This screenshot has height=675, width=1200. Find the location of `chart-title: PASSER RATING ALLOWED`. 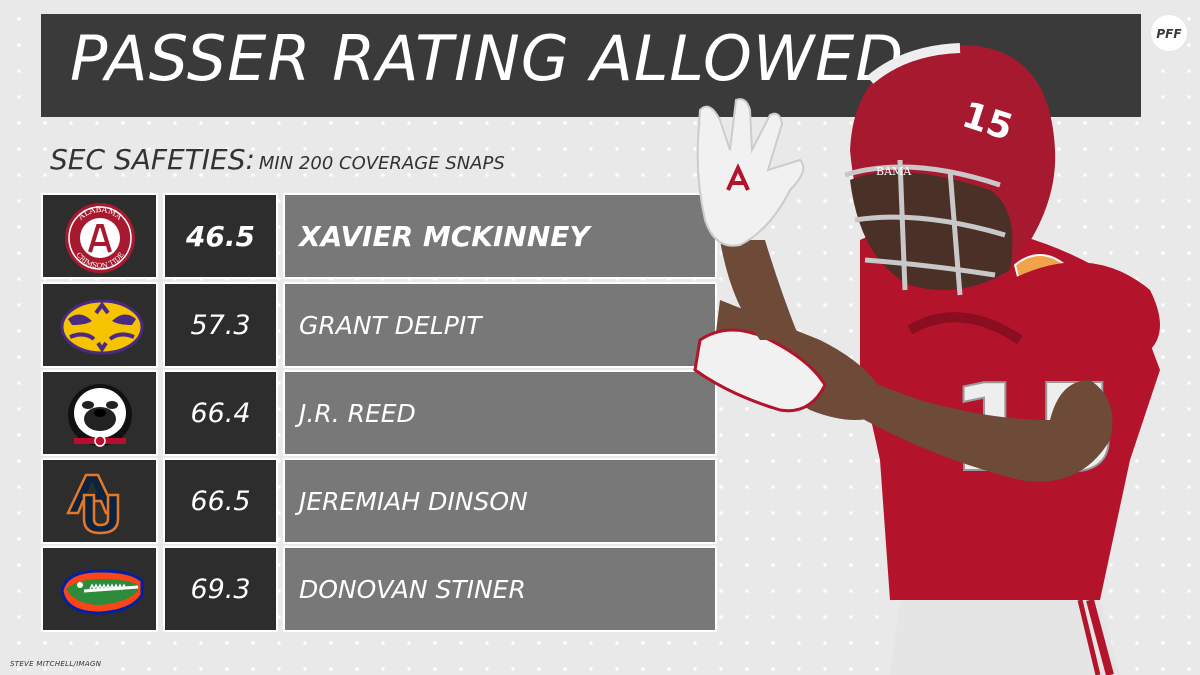

chart-title: PASSER RATING ALLOWED is located at coordinates (487, 58).